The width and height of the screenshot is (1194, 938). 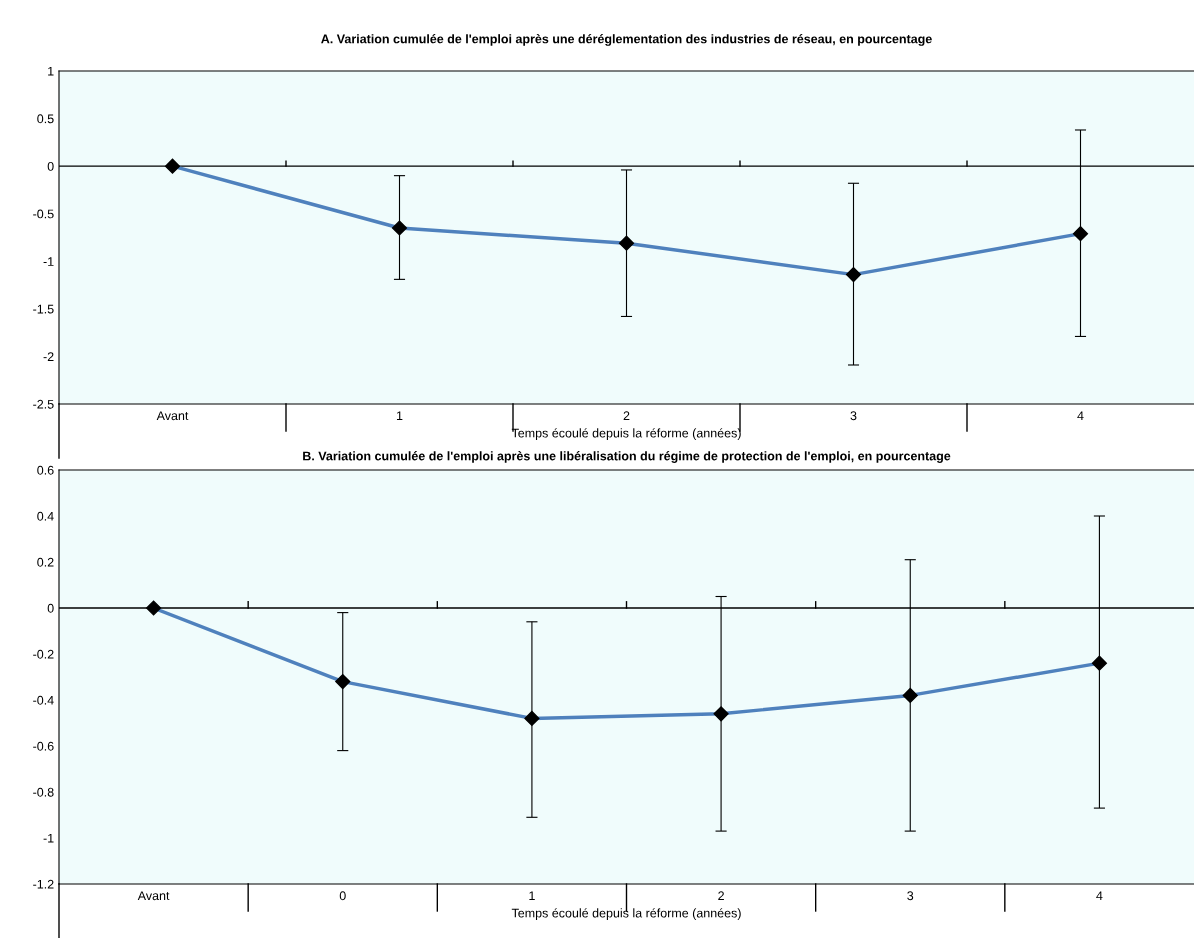 I want to click on chart-title: A. Variation cumulée de l'emploi après une déréglementation des industries de réseau, en pourcentage, so click(x=626, y=40).